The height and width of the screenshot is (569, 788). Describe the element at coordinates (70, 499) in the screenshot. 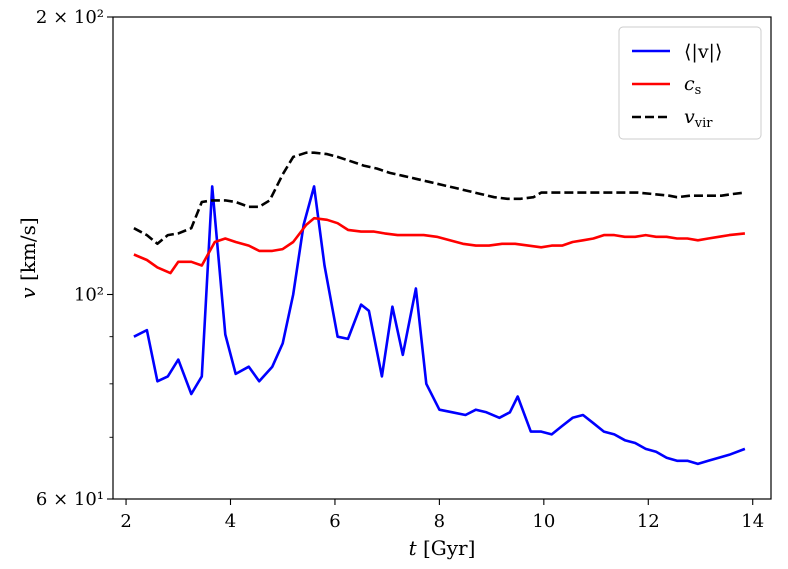

I see `y-tick-label: 6 × 10¹` at that location.